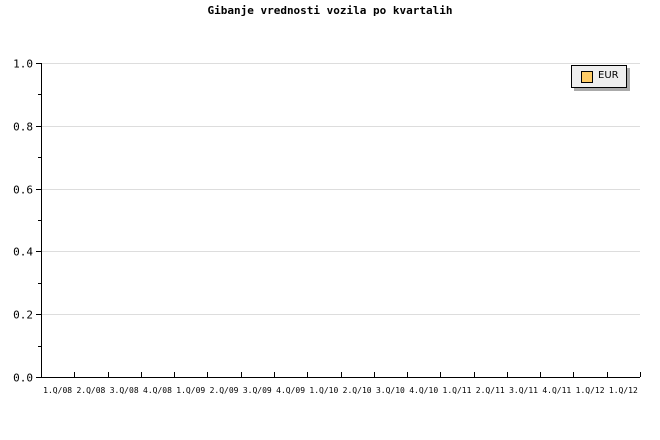 The image size is (660, 440). Describe the element at coordinates (257, 390) in the screenshot. I see `x-tick-label: 3.Q/09` at that location.